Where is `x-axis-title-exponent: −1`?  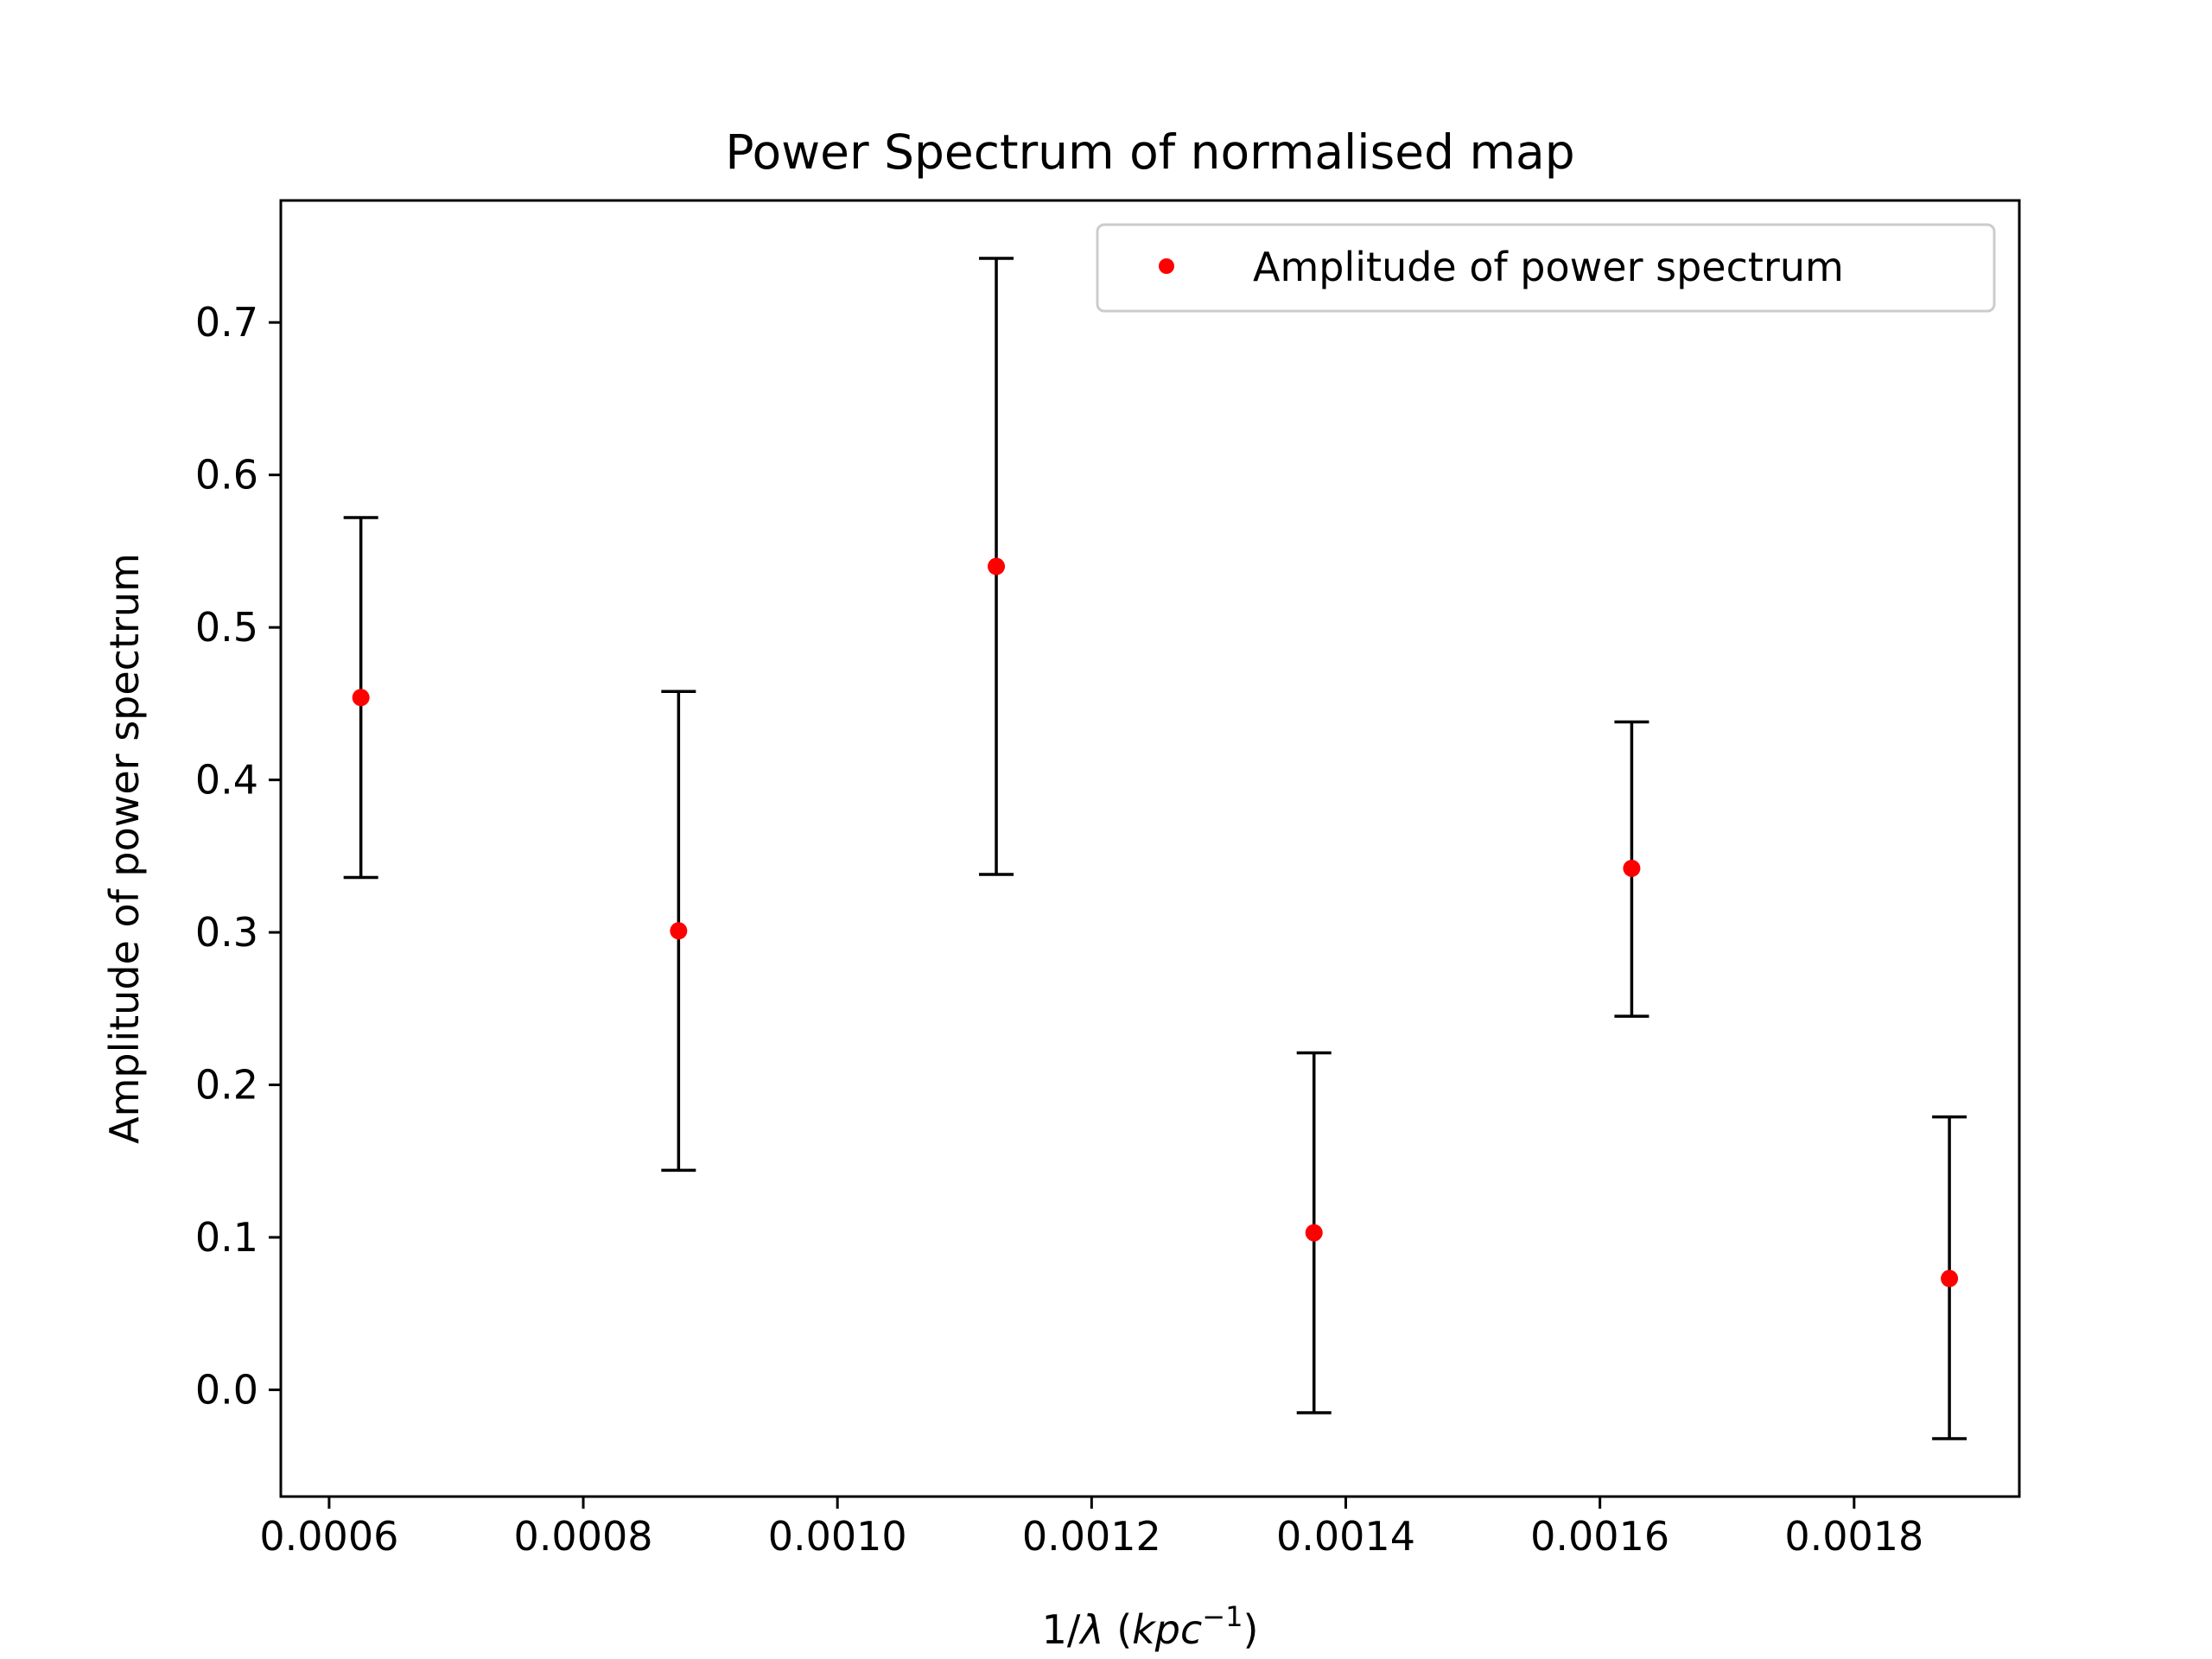
x-axis-title-exponent: −1 is located at coordinates (1222, 1616).